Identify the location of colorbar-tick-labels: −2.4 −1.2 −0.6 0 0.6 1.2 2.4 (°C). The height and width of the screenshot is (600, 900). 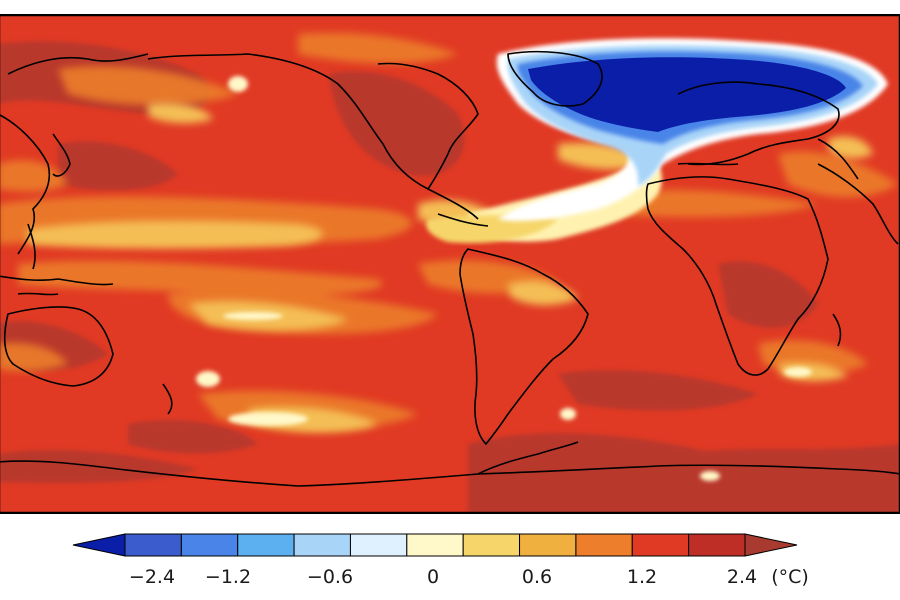
(469, 577).